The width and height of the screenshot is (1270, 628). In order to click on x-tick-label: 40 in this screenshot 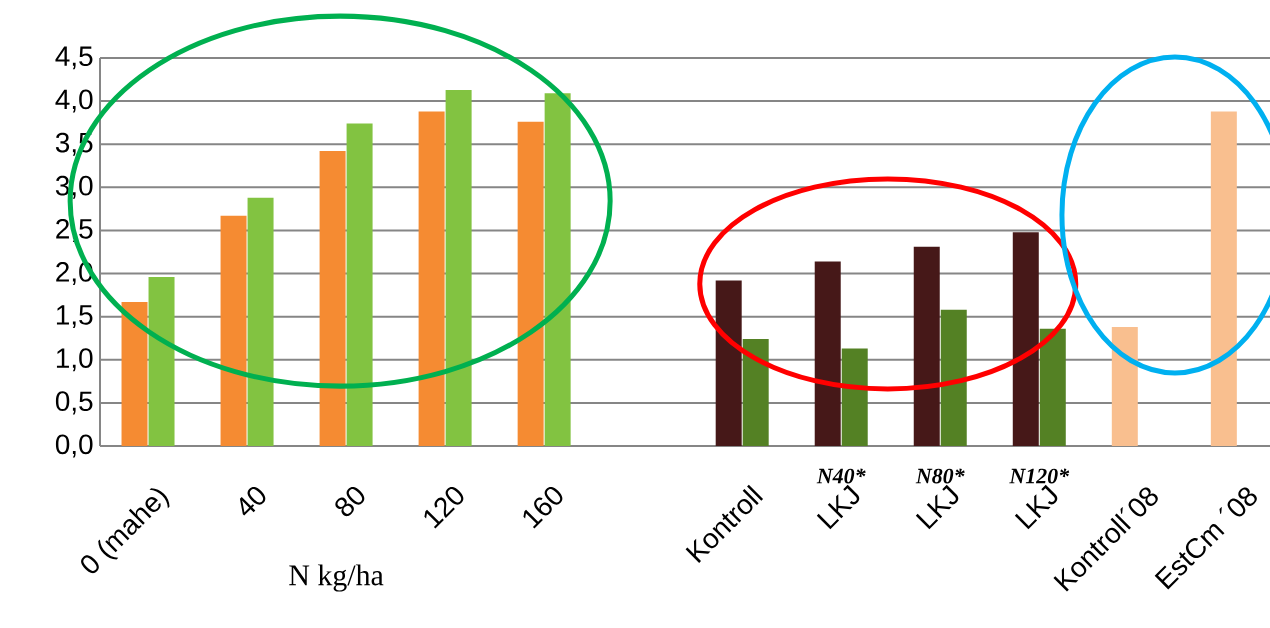, I will do `click(252, 501)`.